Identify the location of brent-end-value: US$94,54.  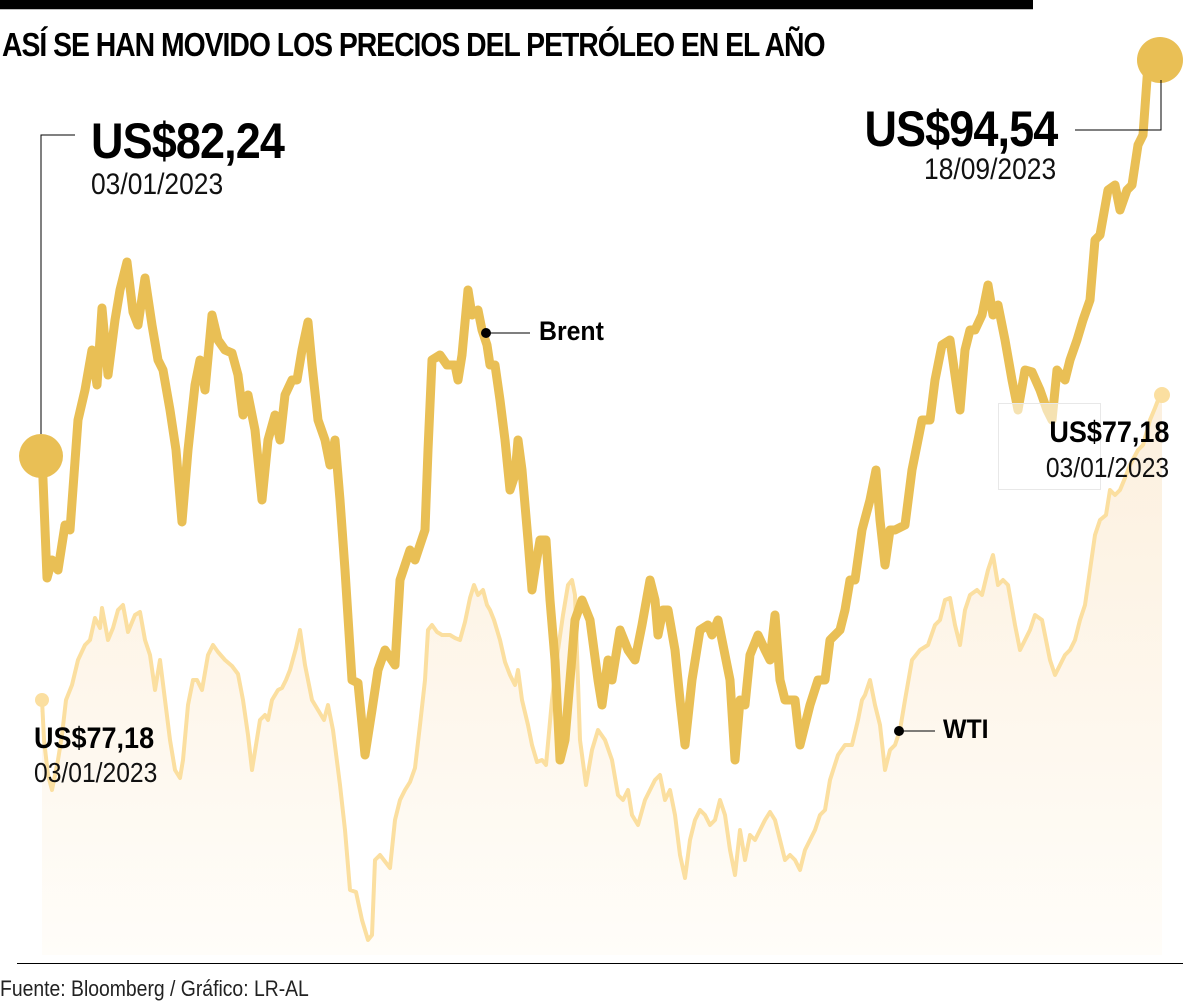
(961, 129).